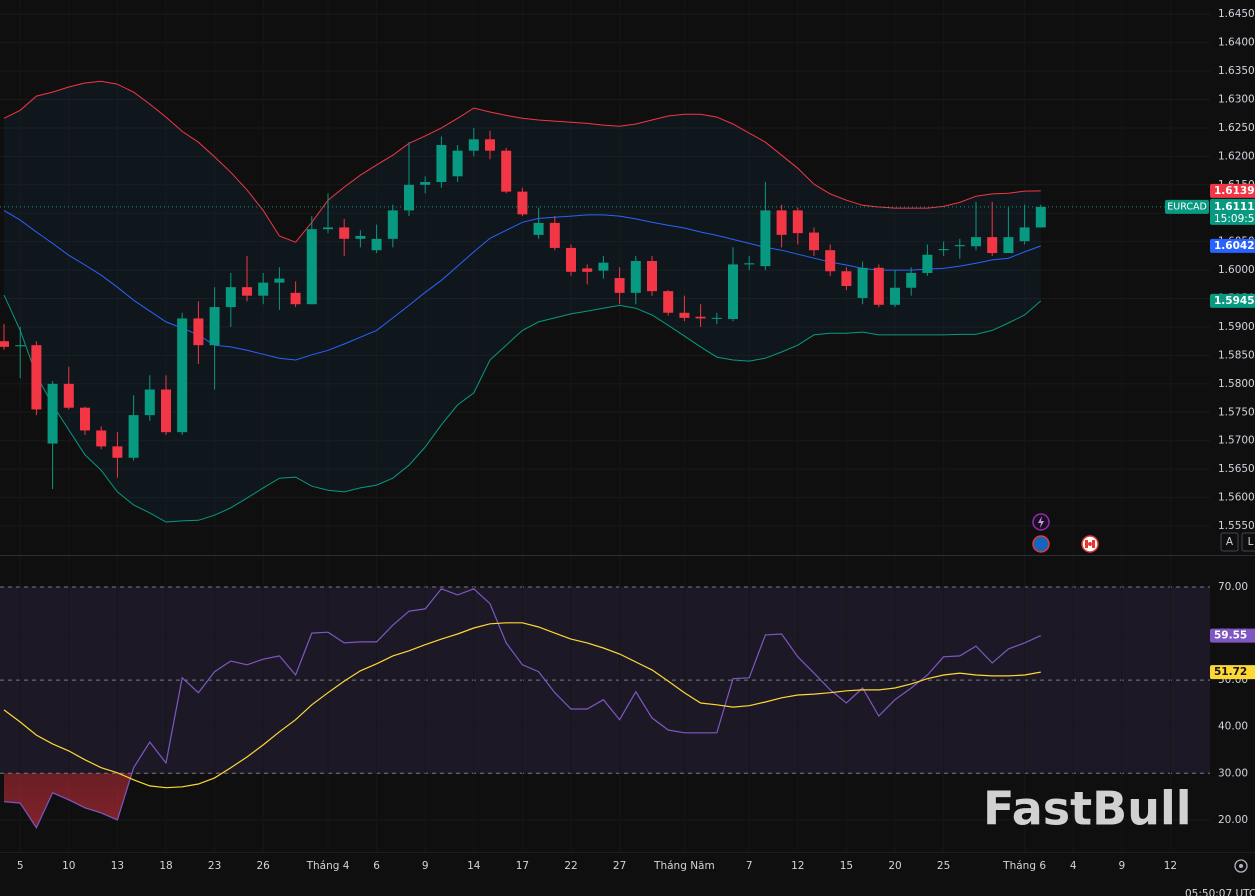 This screenshot has width=1255, height=896. What do you see at coordinates (1236, 526) in the screenshot?
I see `y-tick-label: 1.55500` at bounding box center [1236, 526].